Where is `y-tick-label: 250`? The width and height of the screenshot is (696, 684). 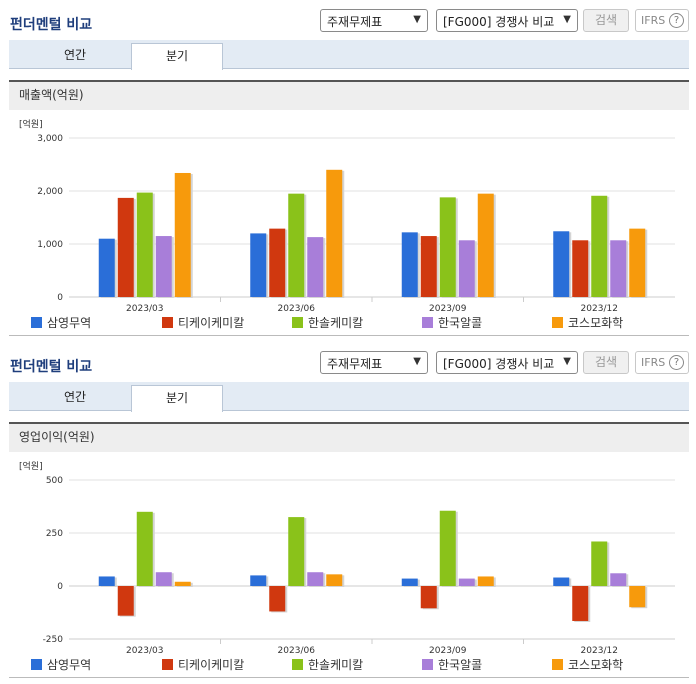
y-tick-label: 250 is located at coordinates (54, 534).